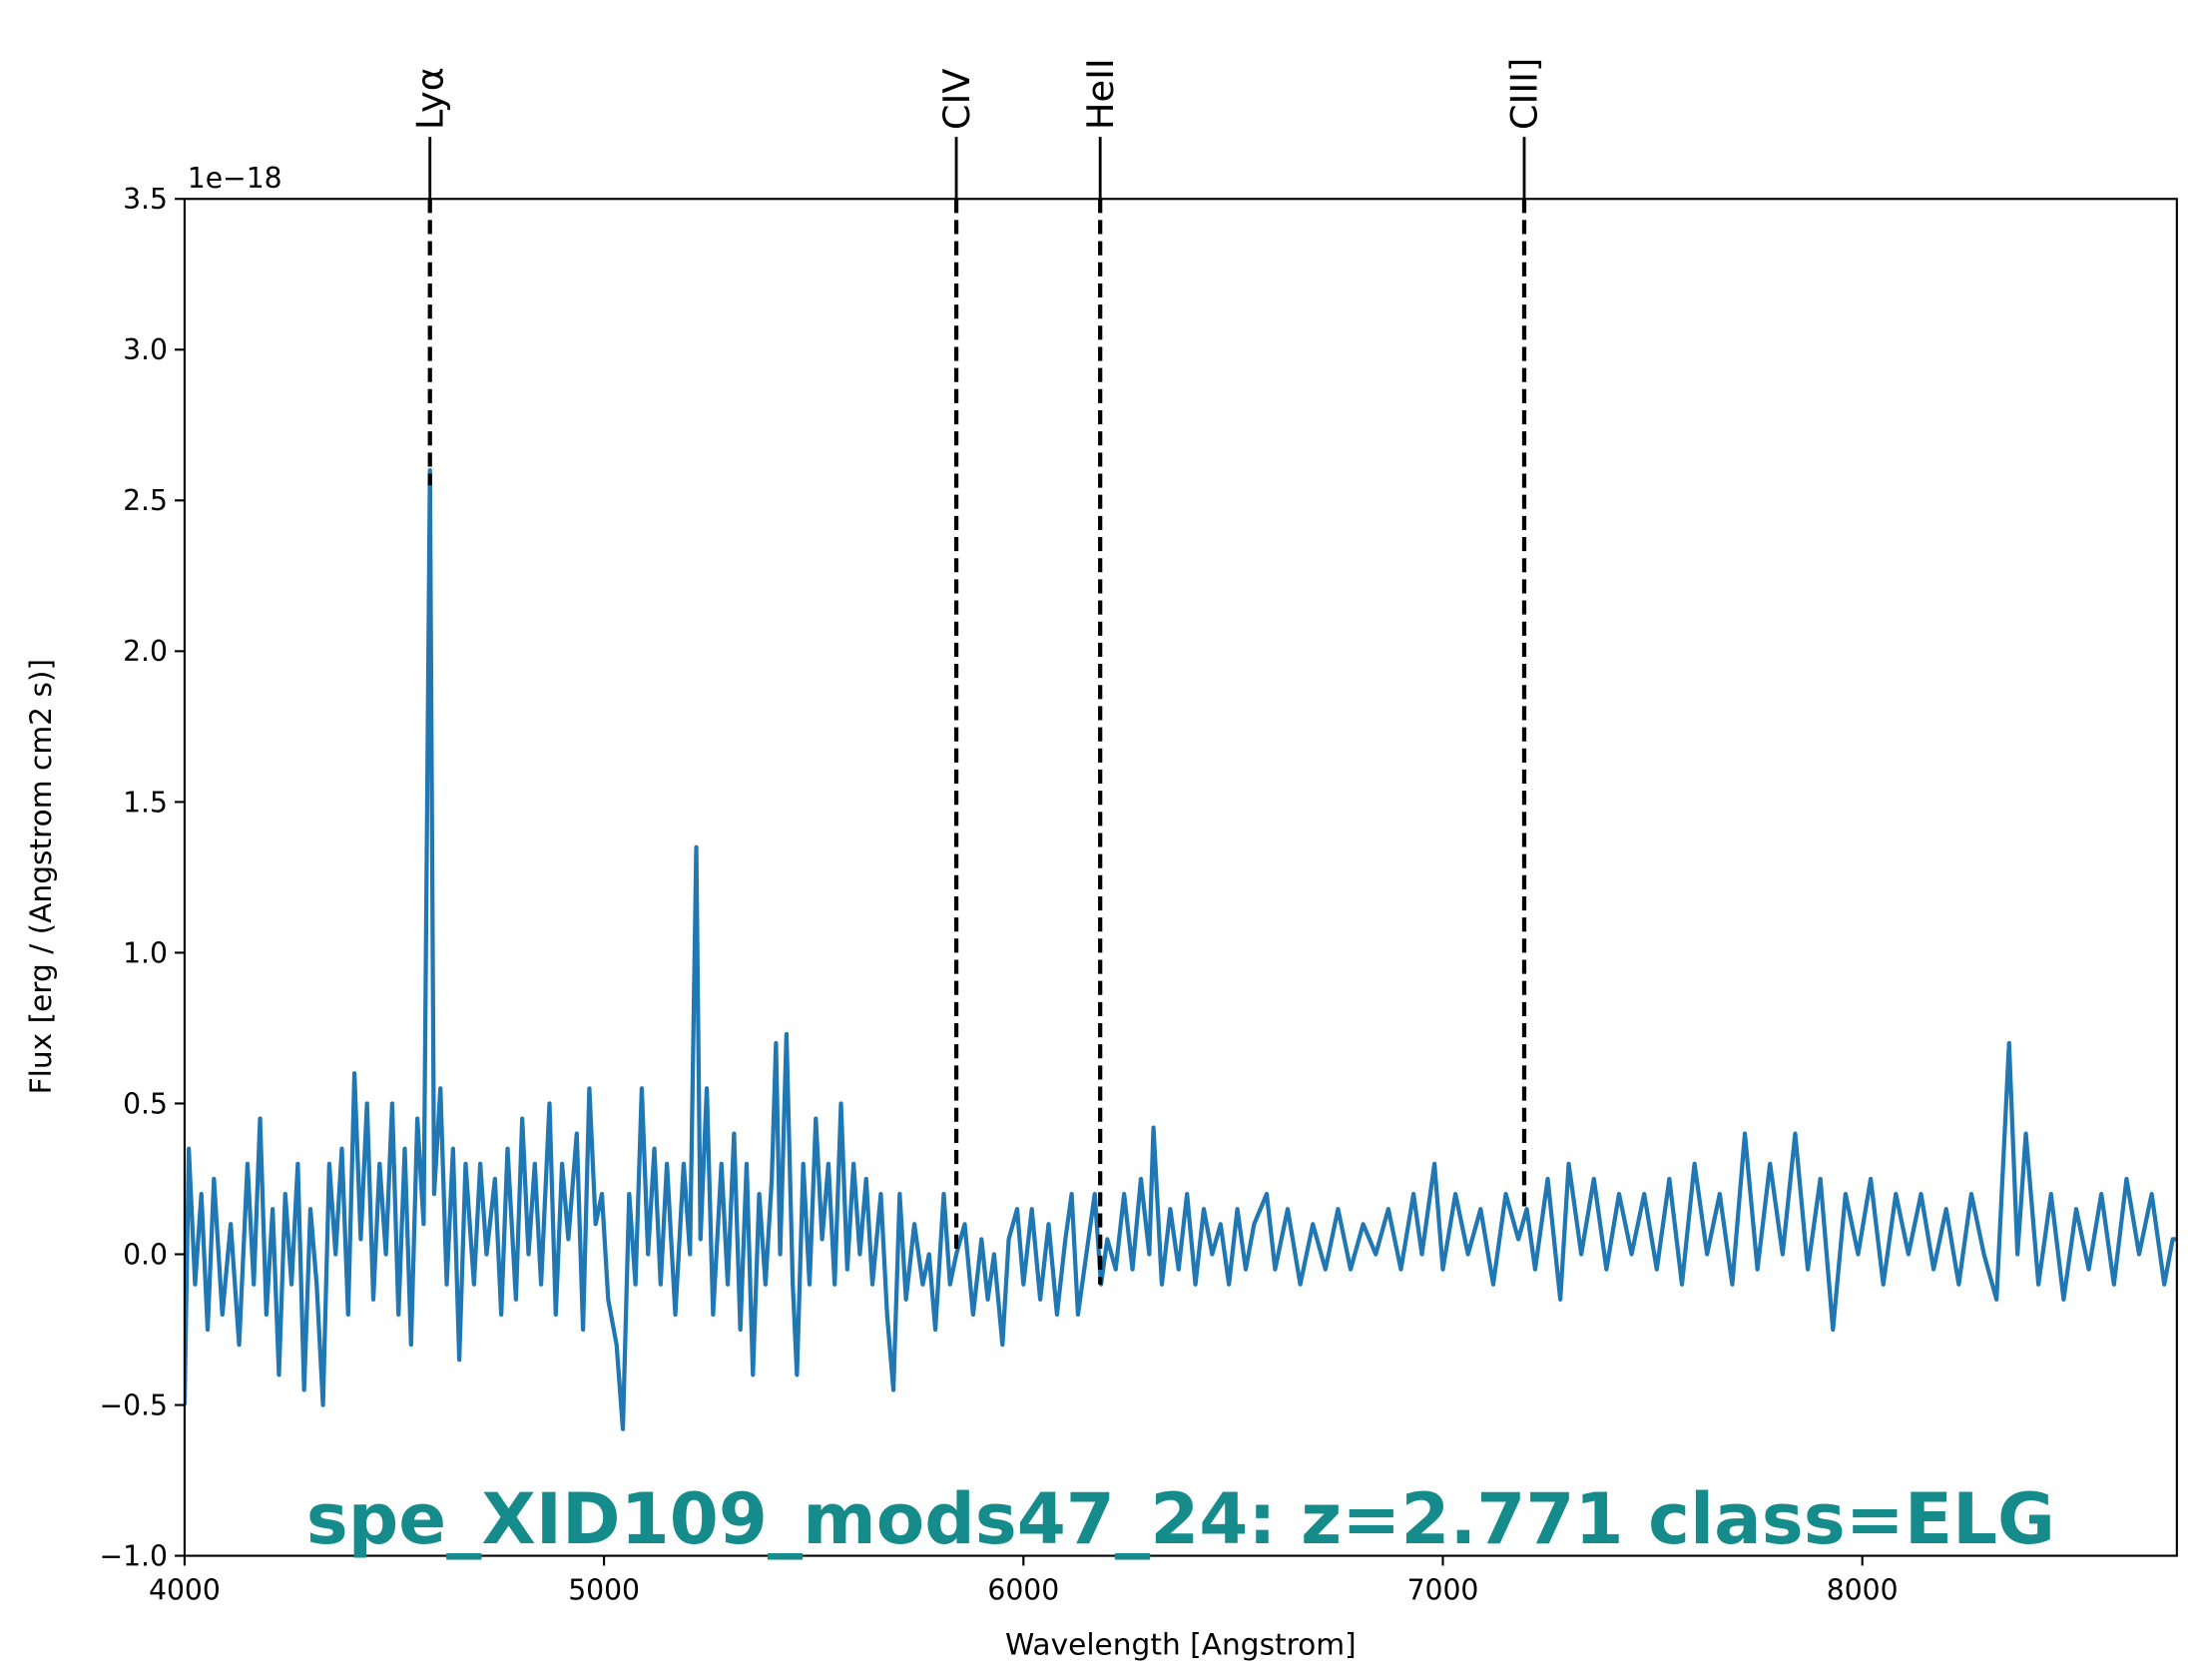  What do you see at coordinates (133, 1405) in the screenshot?
I see `y-tick-label: −0.5` at bounding box center [133, 1405].